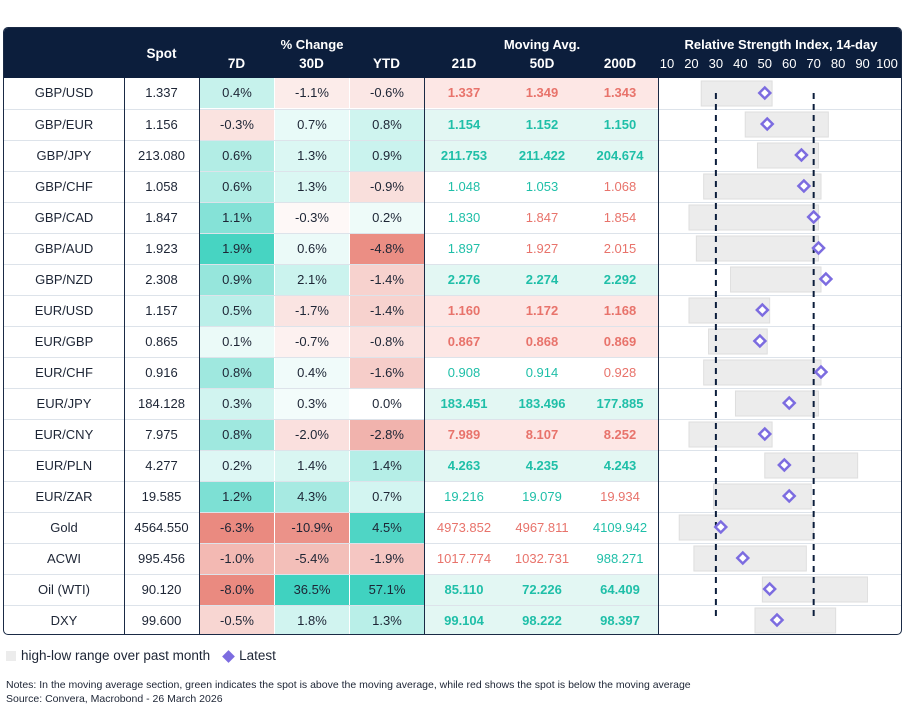 Image resolution: width=905 pixels, height=709 pixels. I want to click on header-rsi-title: Relative Strength Index, 14-day, so click(781, 44).